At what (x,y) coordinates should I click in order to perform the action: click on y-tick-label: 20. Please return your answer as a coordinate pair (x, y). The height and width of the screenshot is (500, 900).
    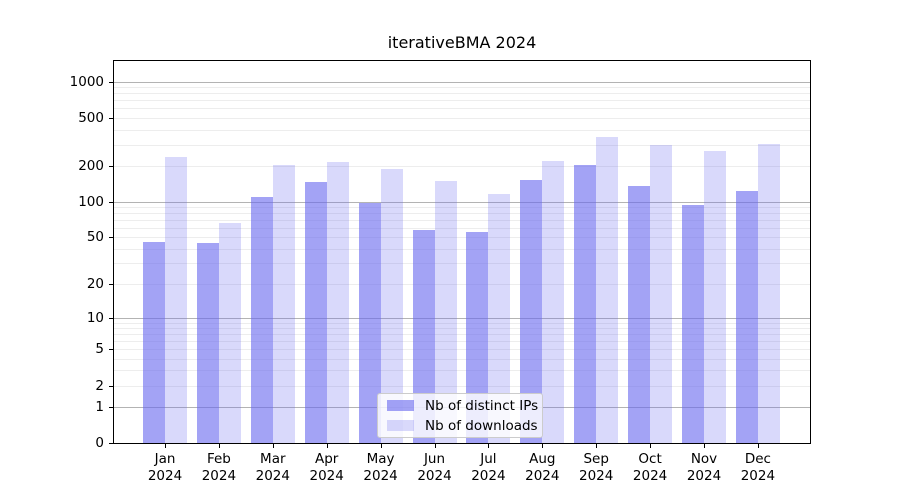
    Looking at the image, I should click on (95, 283).